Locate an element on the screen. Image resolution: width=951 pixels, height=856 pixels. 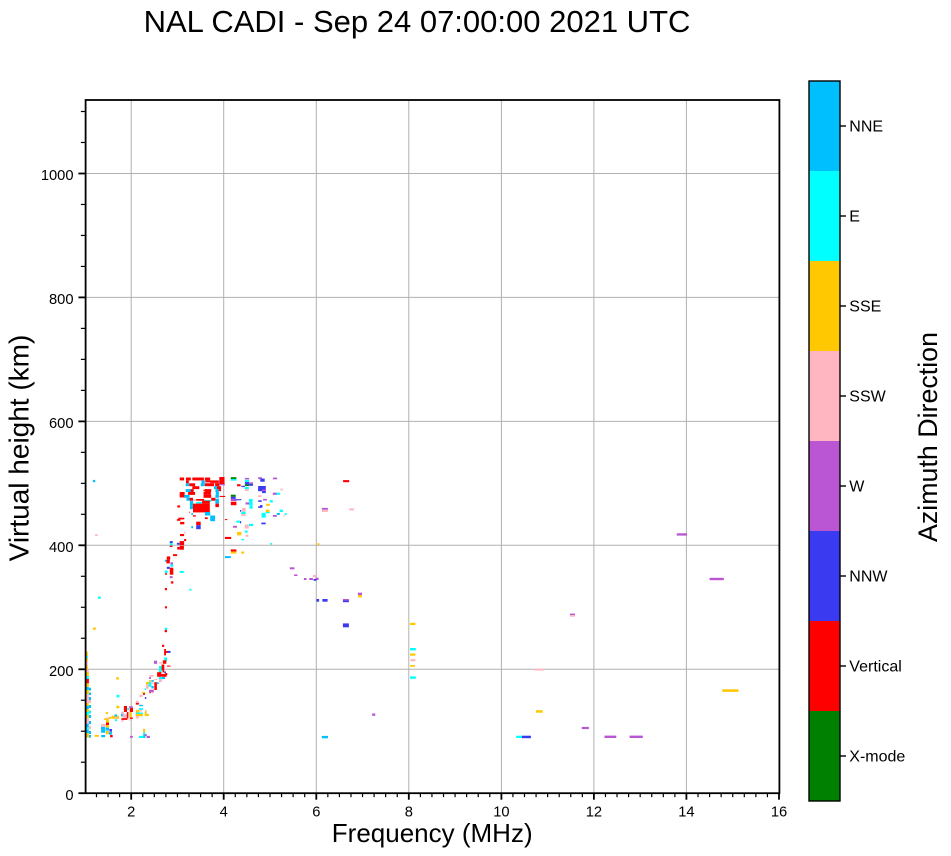
svg-text: 200 is located at coordinates (61, 672).